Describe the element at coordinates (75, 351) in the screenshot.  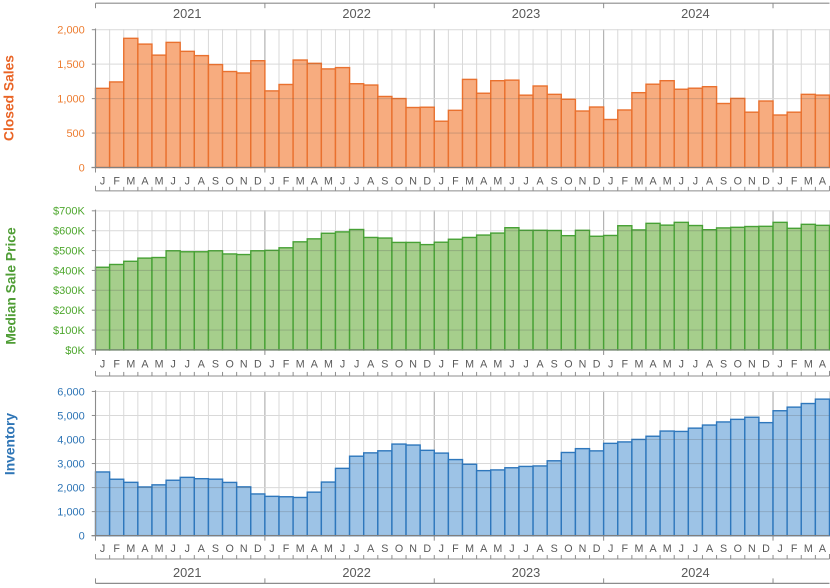
I see `svg-text: $0K` at that location.